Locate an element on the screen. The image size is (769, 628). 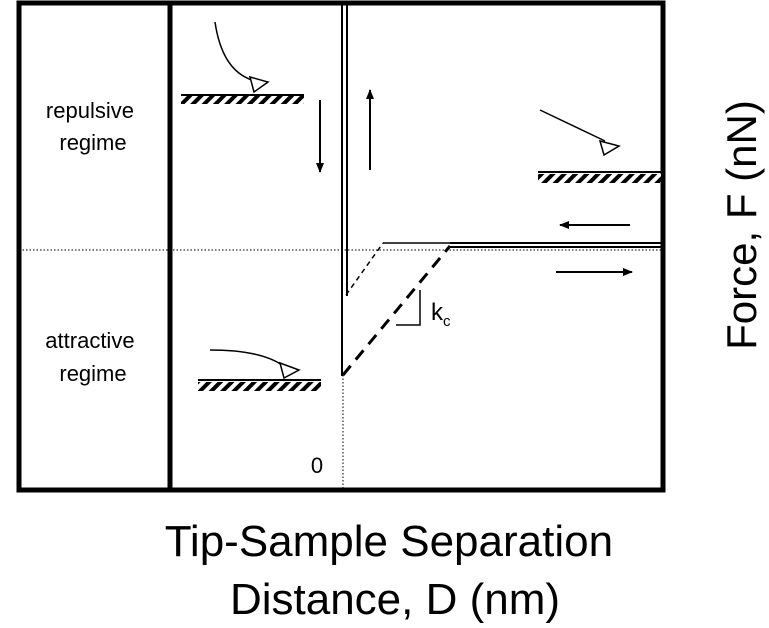
attractive-label: attractive regime is located at coordinates (92, 357).